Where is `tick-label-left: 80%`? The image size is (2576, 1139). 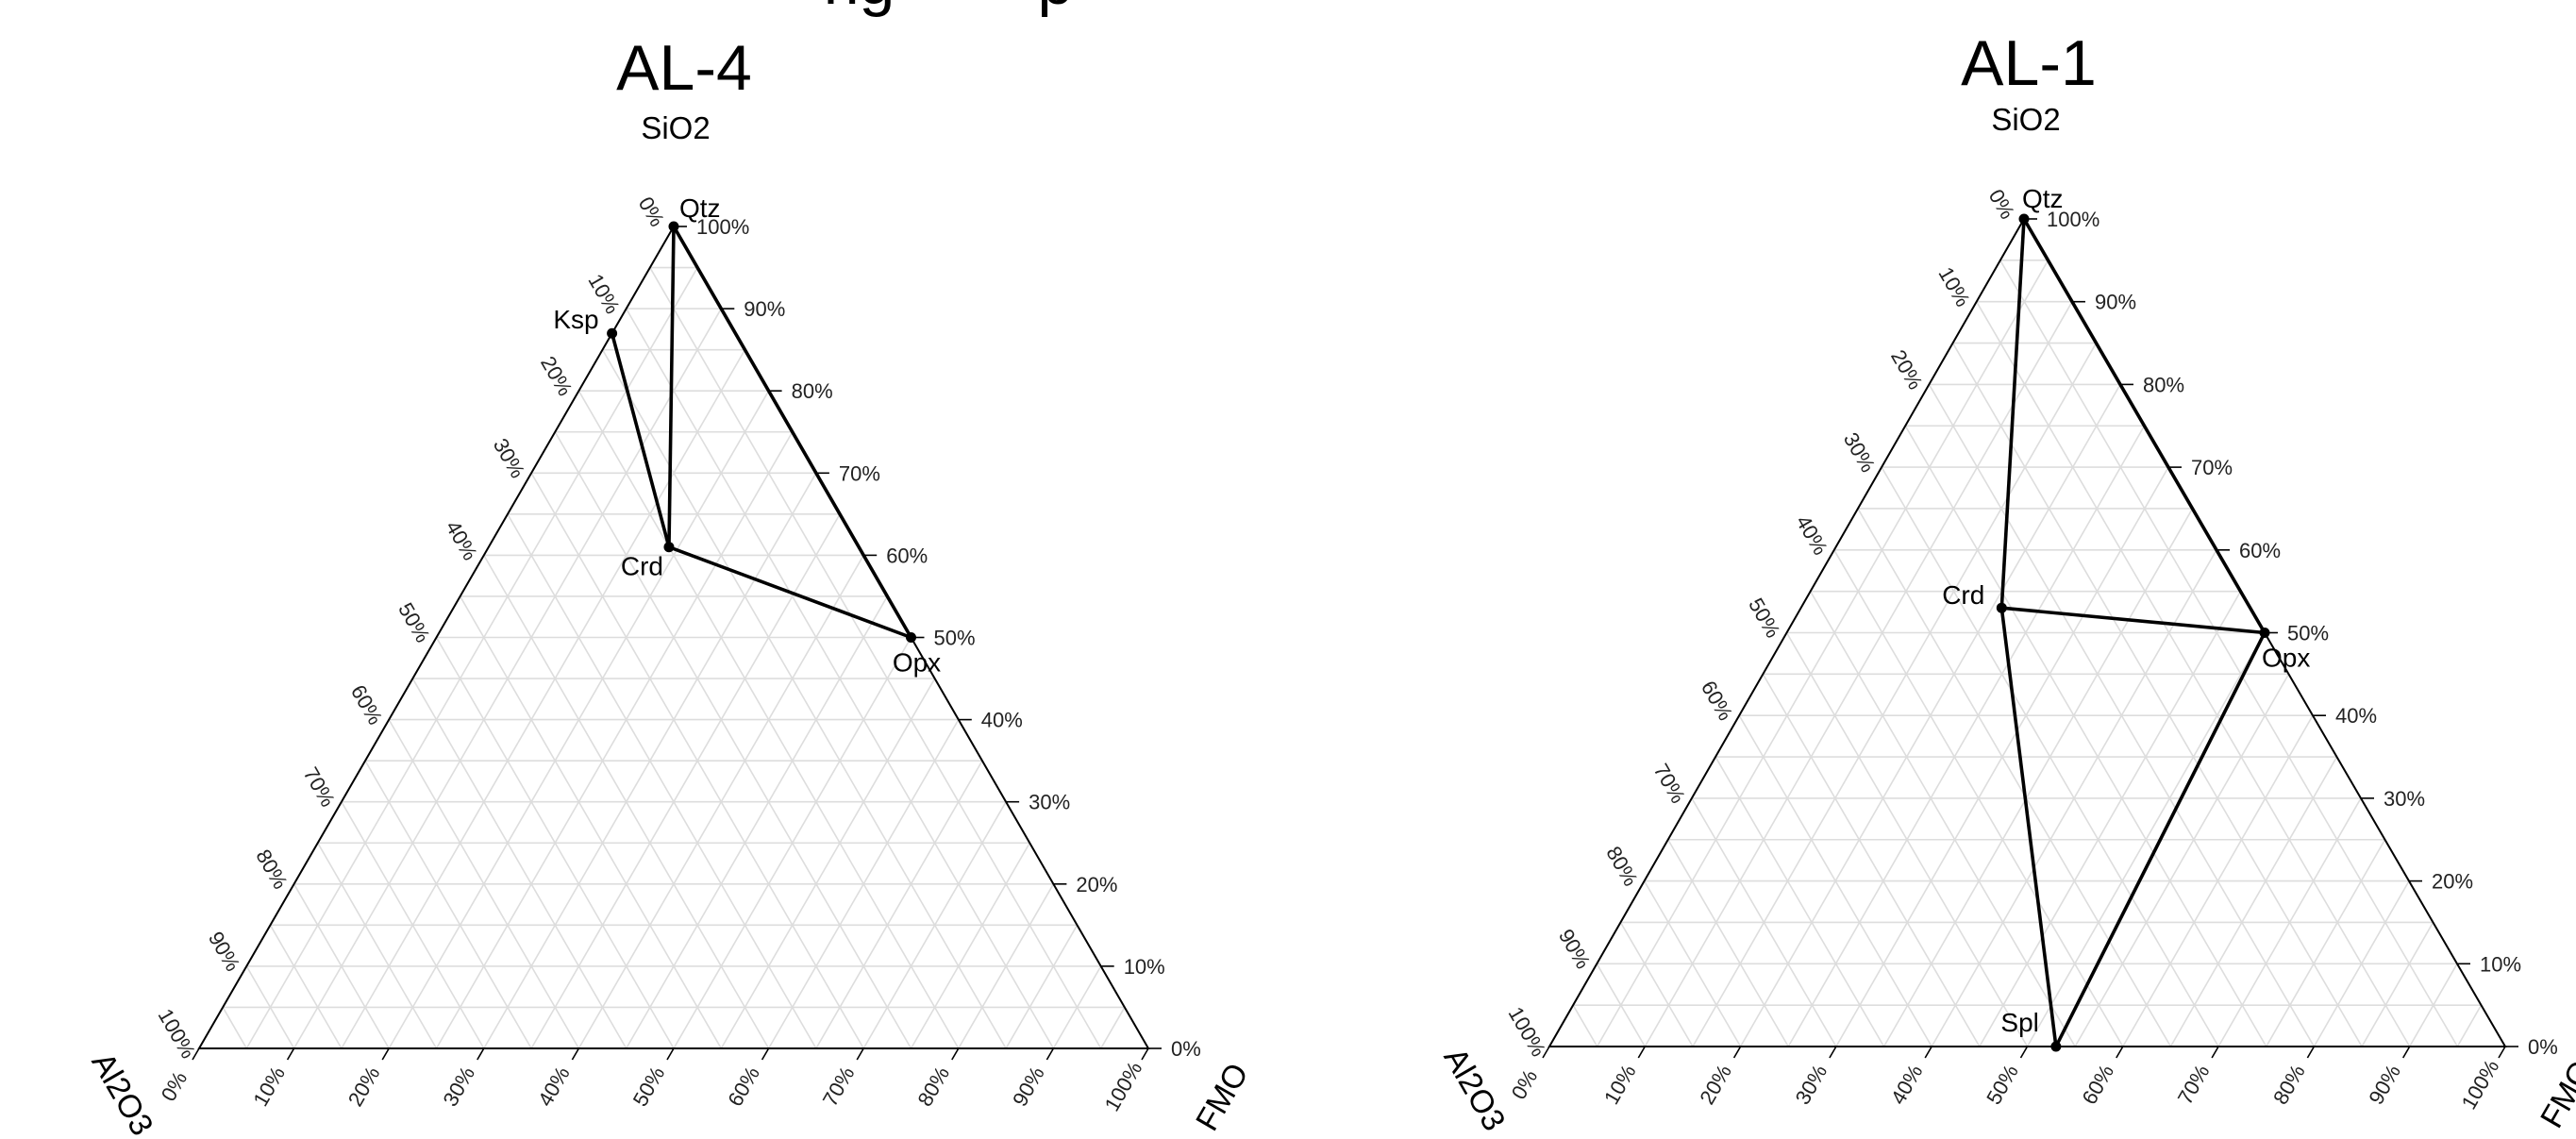
tick-label-left: 80% is located at coordinates (272, 870).